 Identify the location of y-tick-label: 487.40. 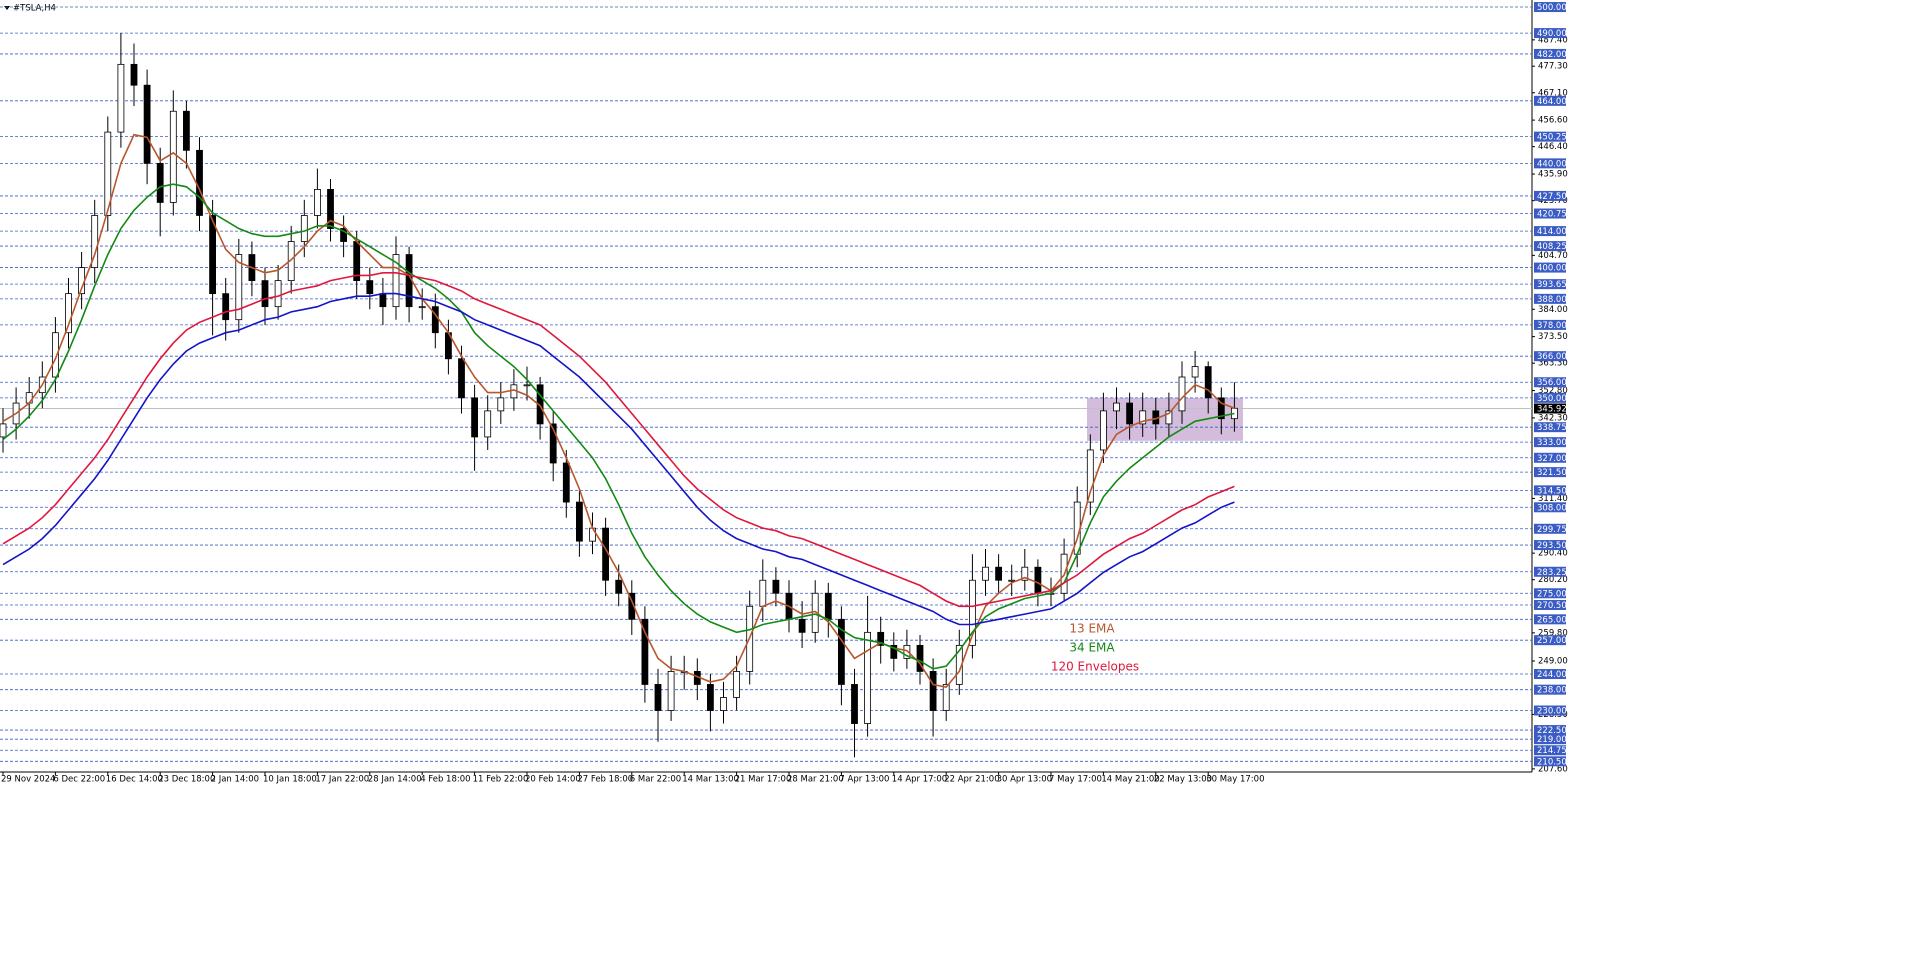
(1553, 40).